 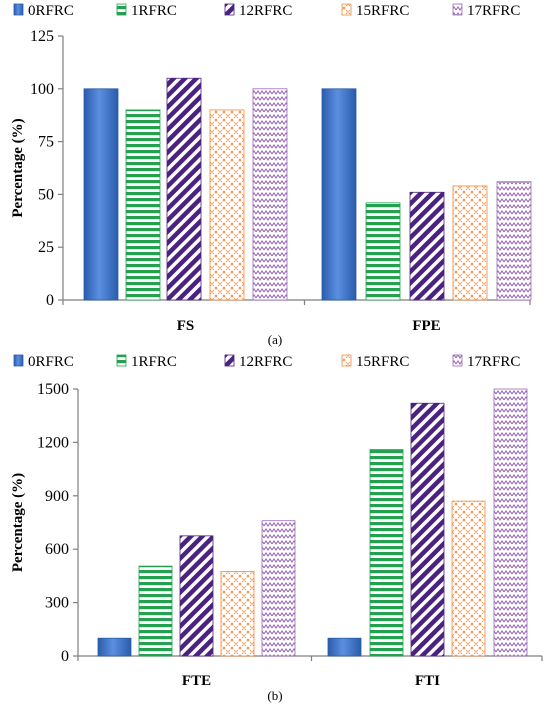 What do you see at coordinates (278, 588) in the screenshot?
I see `bar-fte-17rfrc` at bounding box center [278, 588].